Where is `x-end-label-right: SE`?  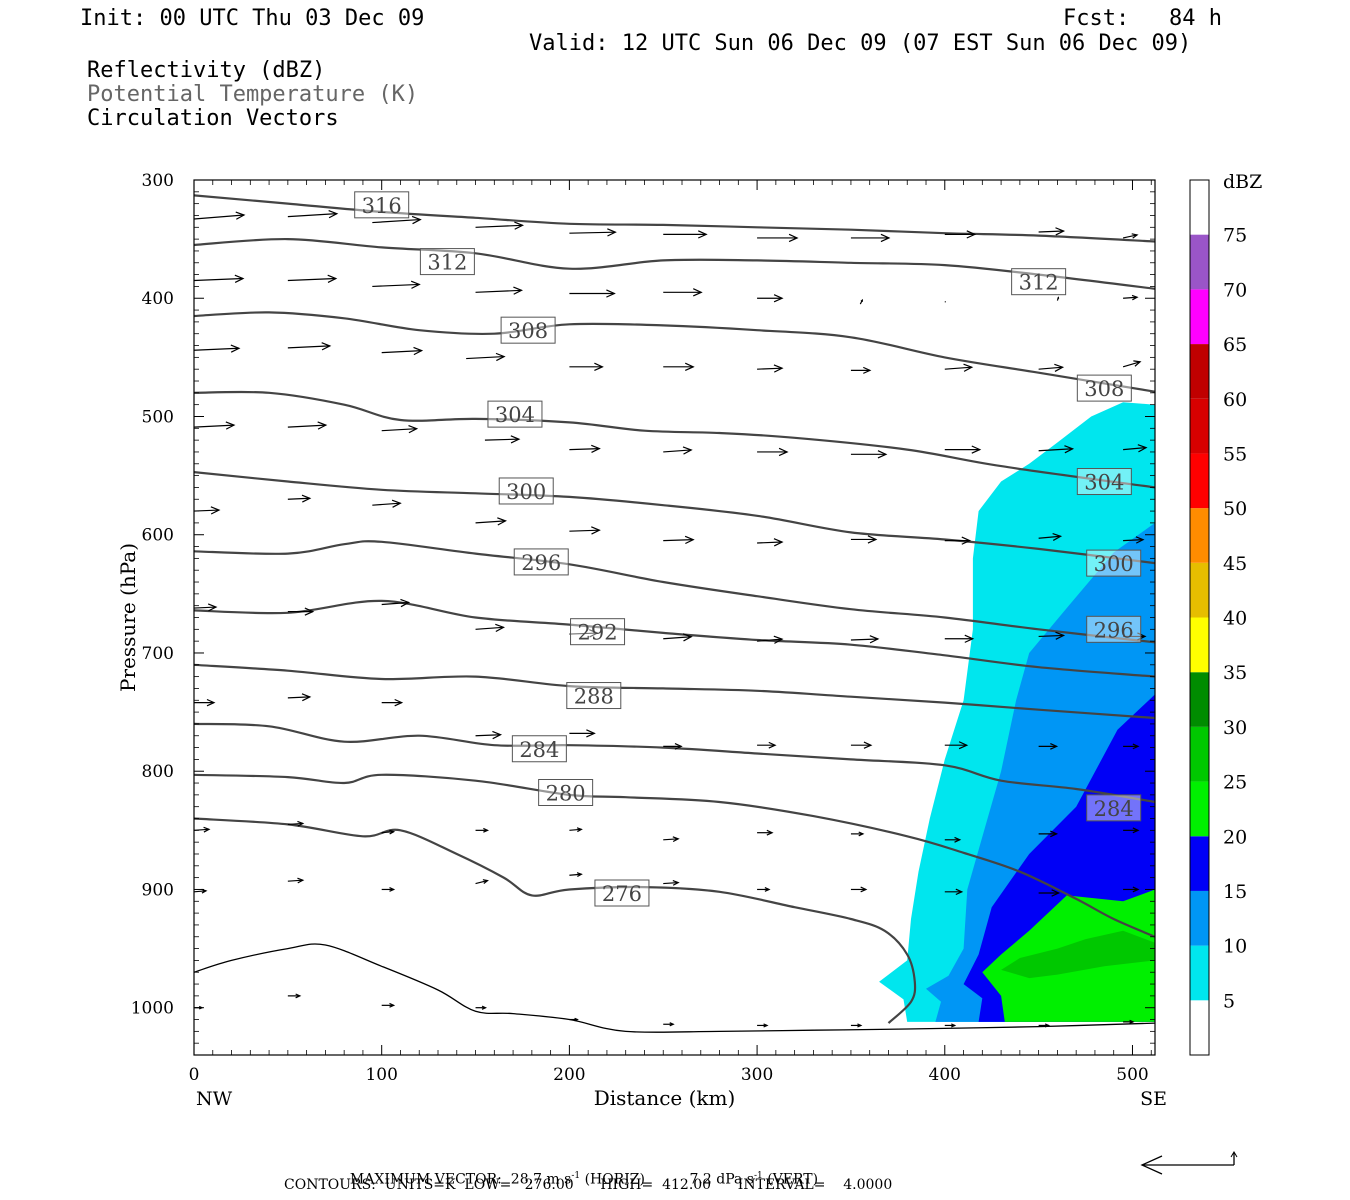 x-end-label-right: SE is located at coordinates (1153, 1099).